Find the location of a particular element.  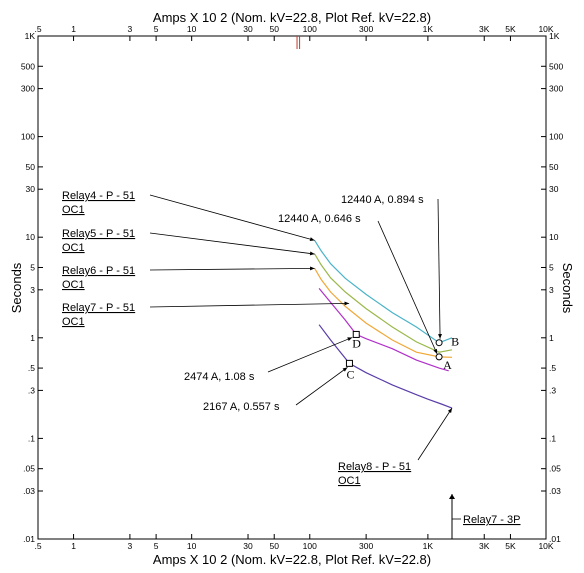

point-marker-C is located at coordinates (349, 363).